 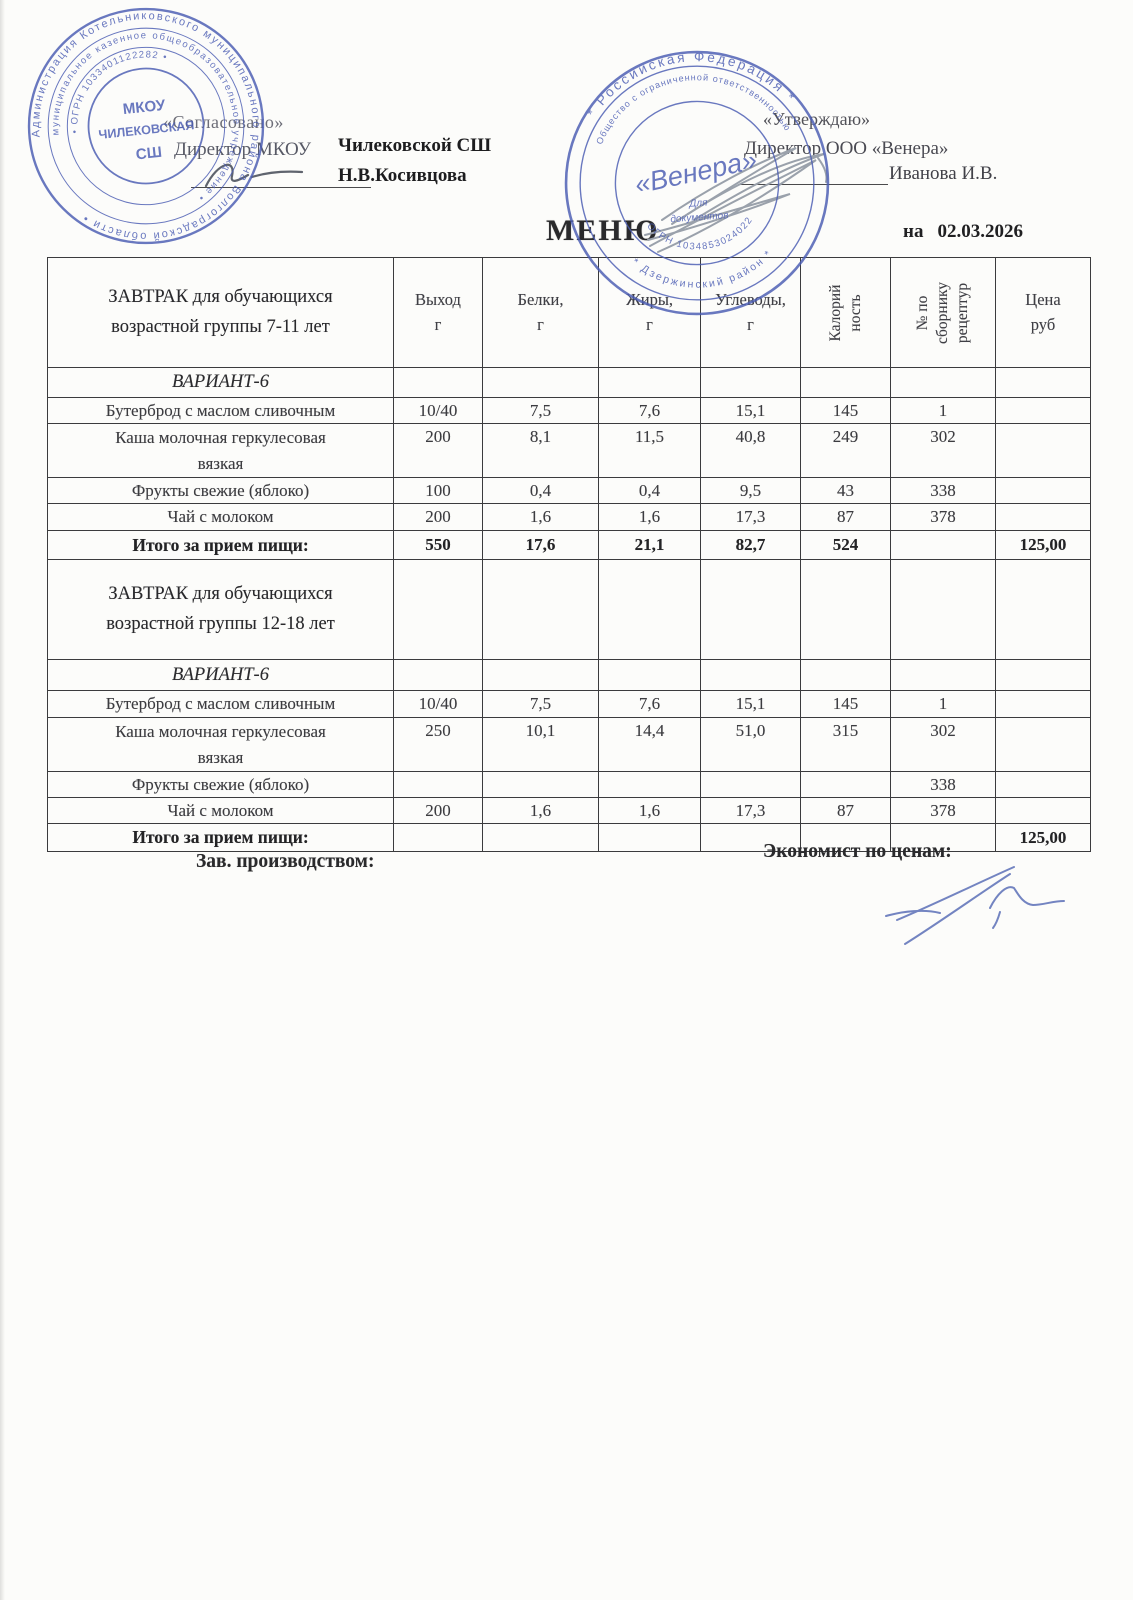 I want to click on date-value: 02.03.2026, so click(x=980, y=231).